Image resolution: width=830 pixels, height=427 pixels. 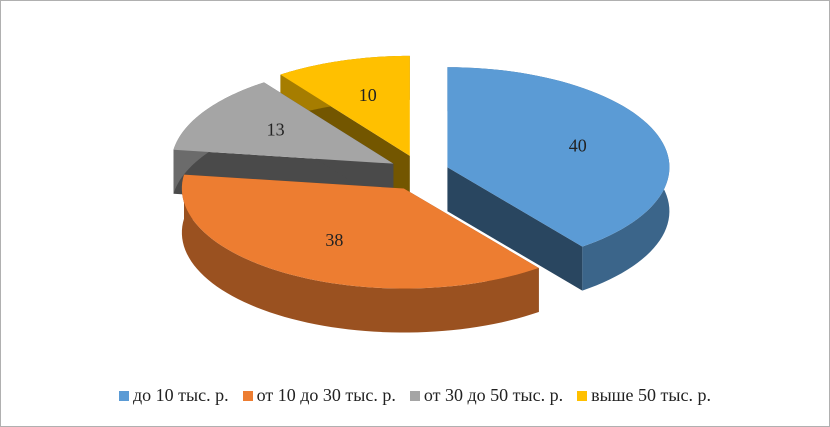 I want to click on data-label: 40, so click(x=578, y=145).